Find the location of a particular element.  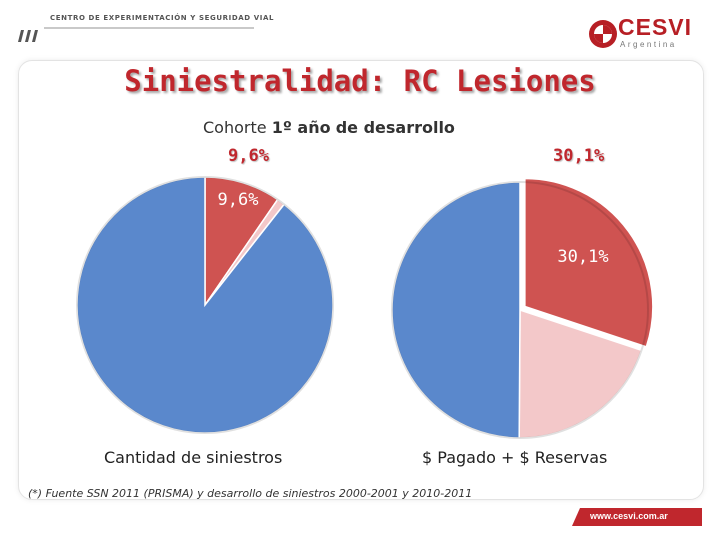

footer-bar is located at coordinates (637, 517).